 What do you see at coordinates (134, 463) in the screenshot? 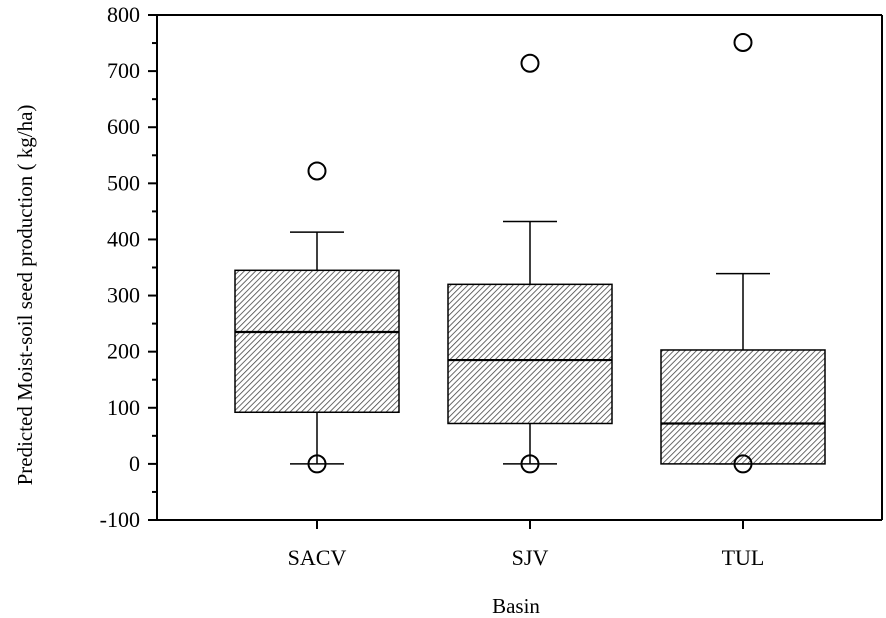
I see `y-tick-label: 0` at bounding box center [134, 463].